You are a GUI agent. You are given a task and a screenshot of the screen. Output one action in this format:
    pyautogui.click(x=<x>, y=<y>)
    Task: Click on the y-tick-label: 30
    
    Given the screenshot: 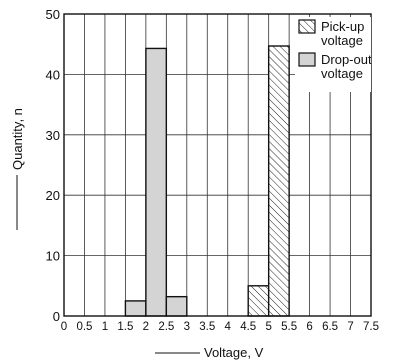 What is the action you would take?
    pyautogui.click(x=53, y=135)
    